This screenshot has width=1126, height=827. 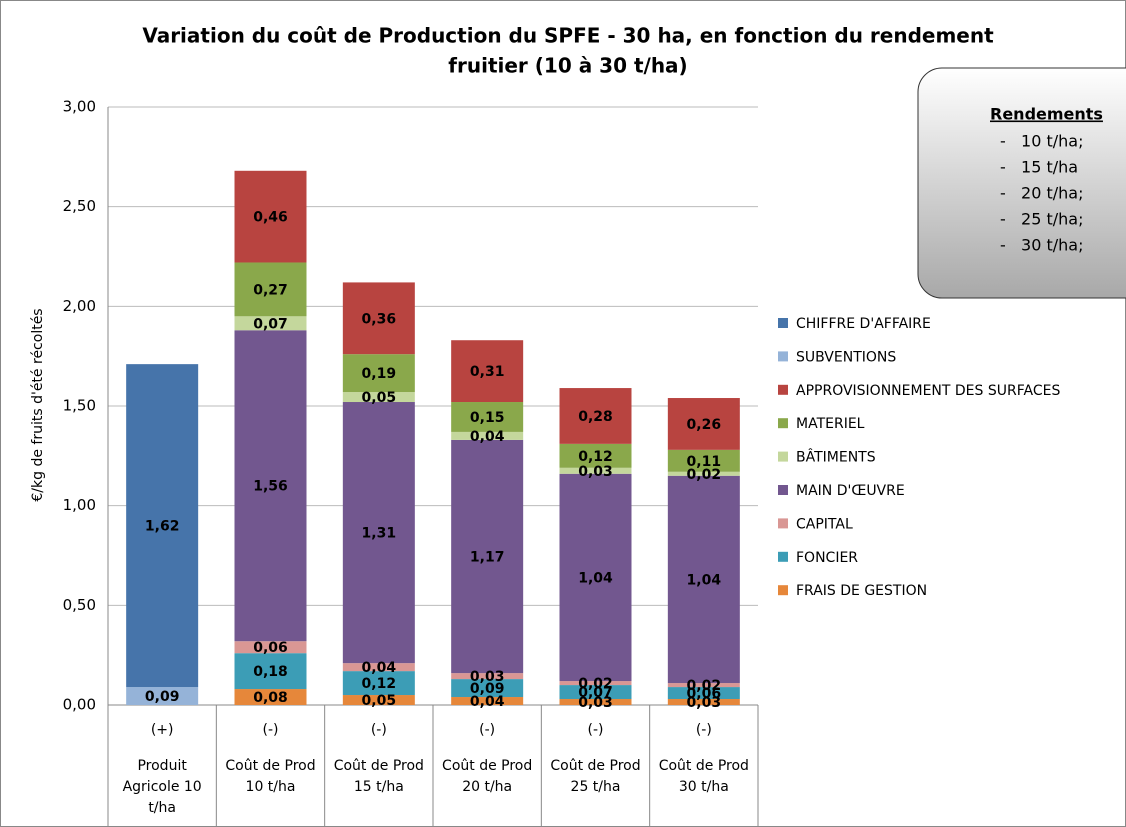 What do you see at coordinates (162, 787) in the screenshot?
I see `x-tick-label: Produit Agricole 10 t/ha` at bounding box center [162, 787].